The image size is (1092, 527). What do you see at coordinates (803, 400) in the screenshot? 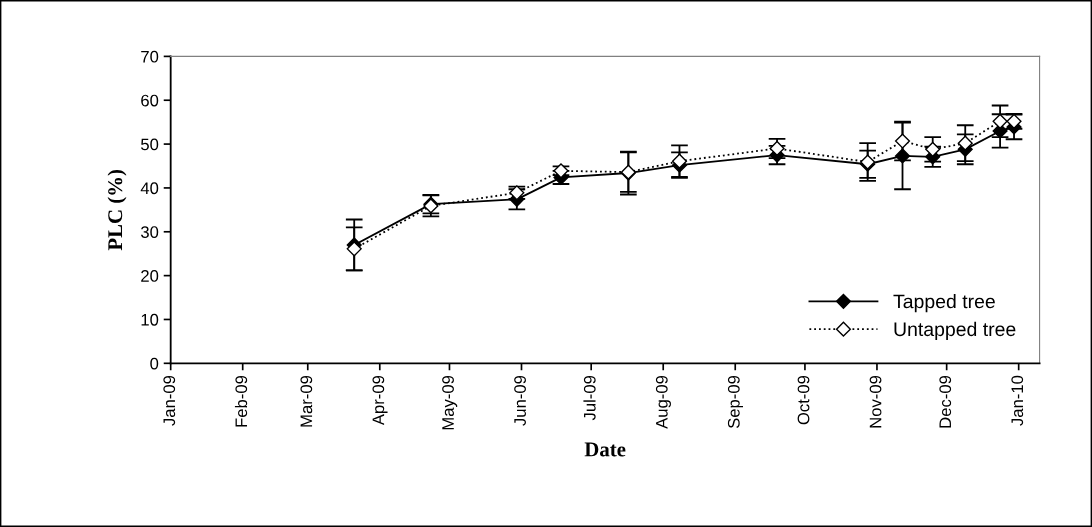
I see `x-tick-label: Oct-09` at bounding box center [803, 400].